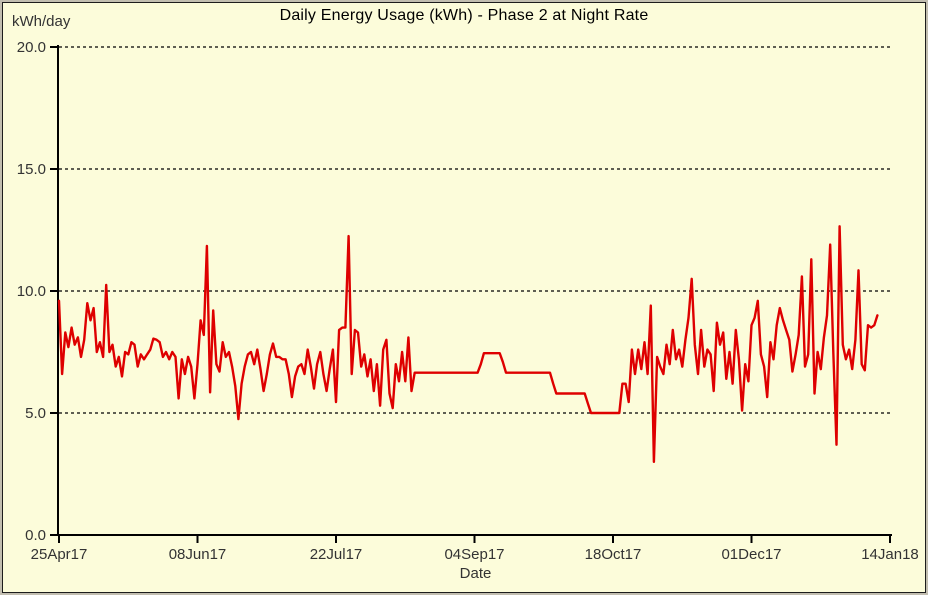 This screenshot has height=595, width=928. Describe the element at coordinates (35, 413) in the screenshot. I see `y-tick-label: 5.0` at that location.